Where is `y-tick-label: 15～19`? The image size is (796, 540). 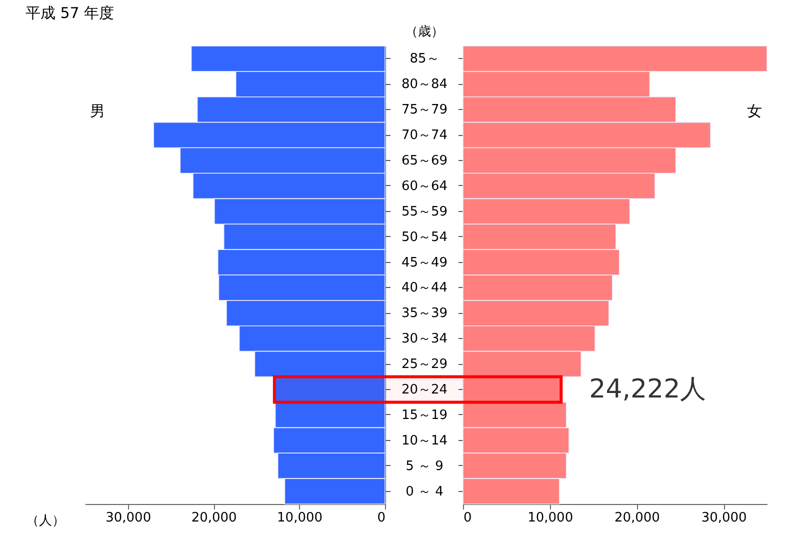 y-tick-label: 15～19 is located at coordinates (424, 415).